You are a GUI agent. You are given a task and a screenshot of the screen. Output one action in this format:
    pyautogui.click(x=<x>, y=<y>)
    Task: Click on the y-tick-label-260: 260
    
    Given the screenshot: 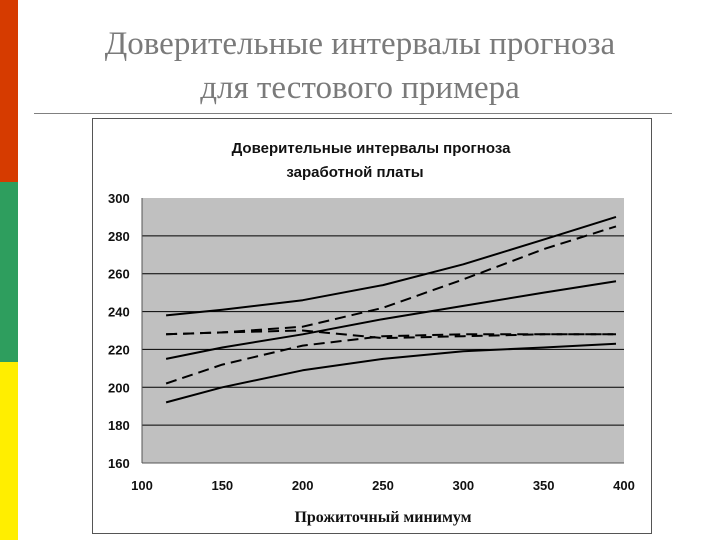 What is the action you would take?
    pyautogui.click(x=119, y=274)
    